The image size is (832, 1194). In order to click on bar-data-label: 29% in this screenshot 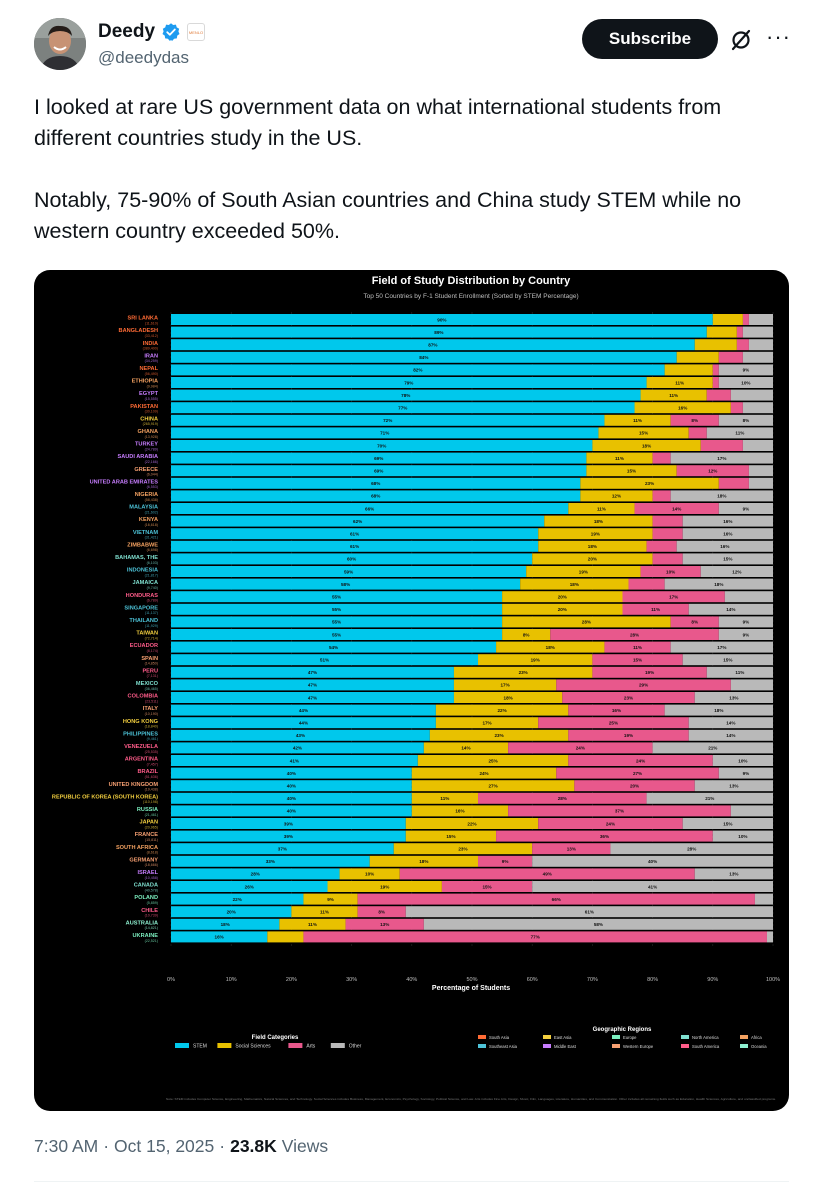, I will do `click(643, 685)`.